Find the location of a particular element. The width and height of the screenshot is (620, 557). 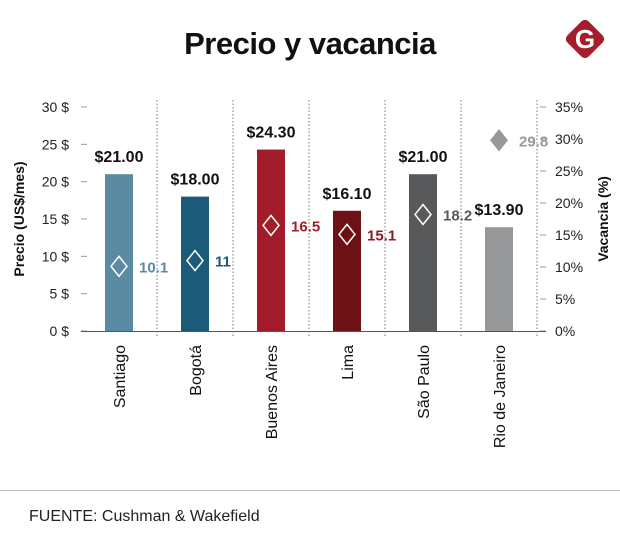

y2-tick-label: 20% is located at coordinates (569, 203).